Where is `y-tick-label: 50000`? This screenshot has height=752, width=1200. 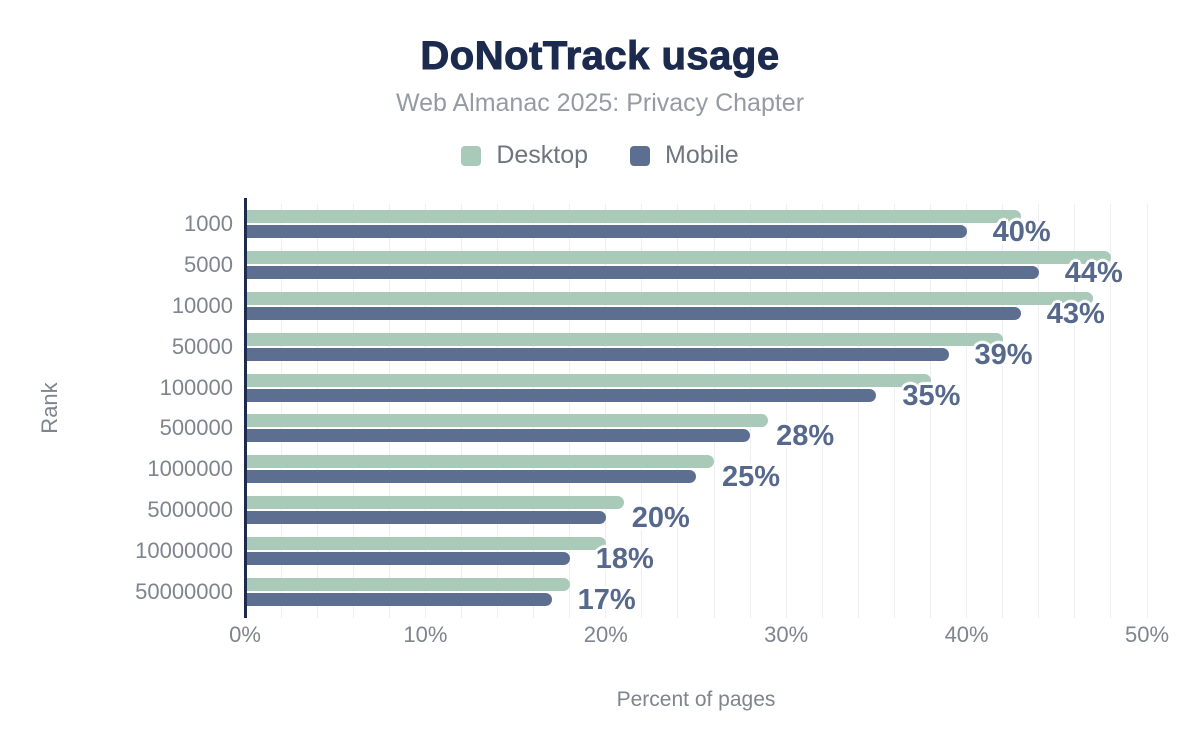
y-tick-label: 50000 is located at coordinates (202, 346).